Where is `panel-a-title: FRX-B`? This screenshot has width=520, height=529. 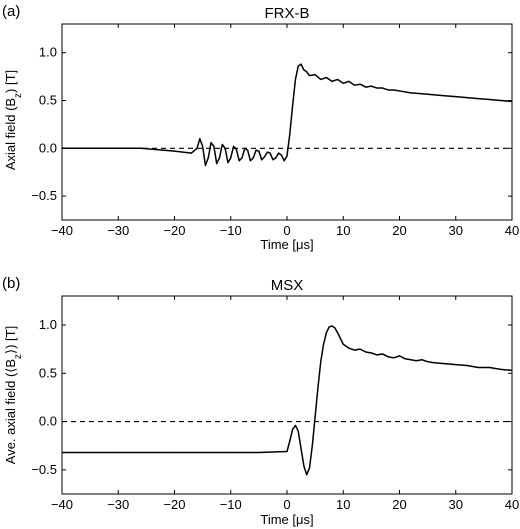
panel-a-title: FRX-B is located at coordinates (287, 13).